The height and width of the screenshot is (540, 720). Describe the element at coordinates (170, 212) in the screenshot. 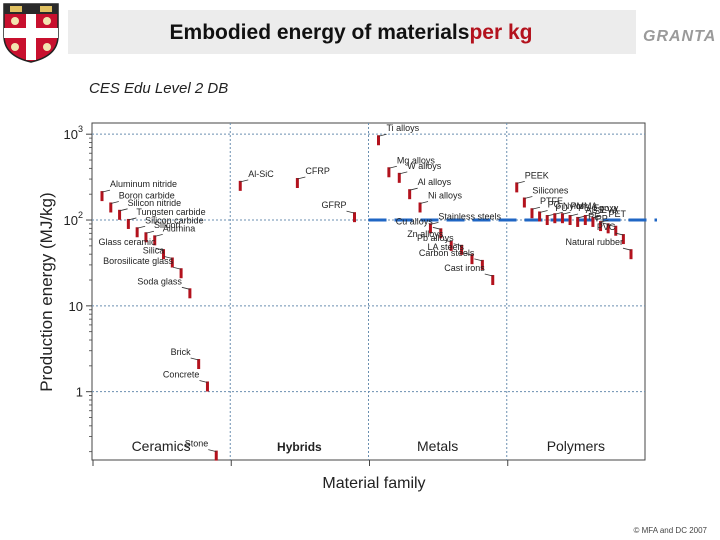

I see `material-label: Tungsten carbide` at that location.